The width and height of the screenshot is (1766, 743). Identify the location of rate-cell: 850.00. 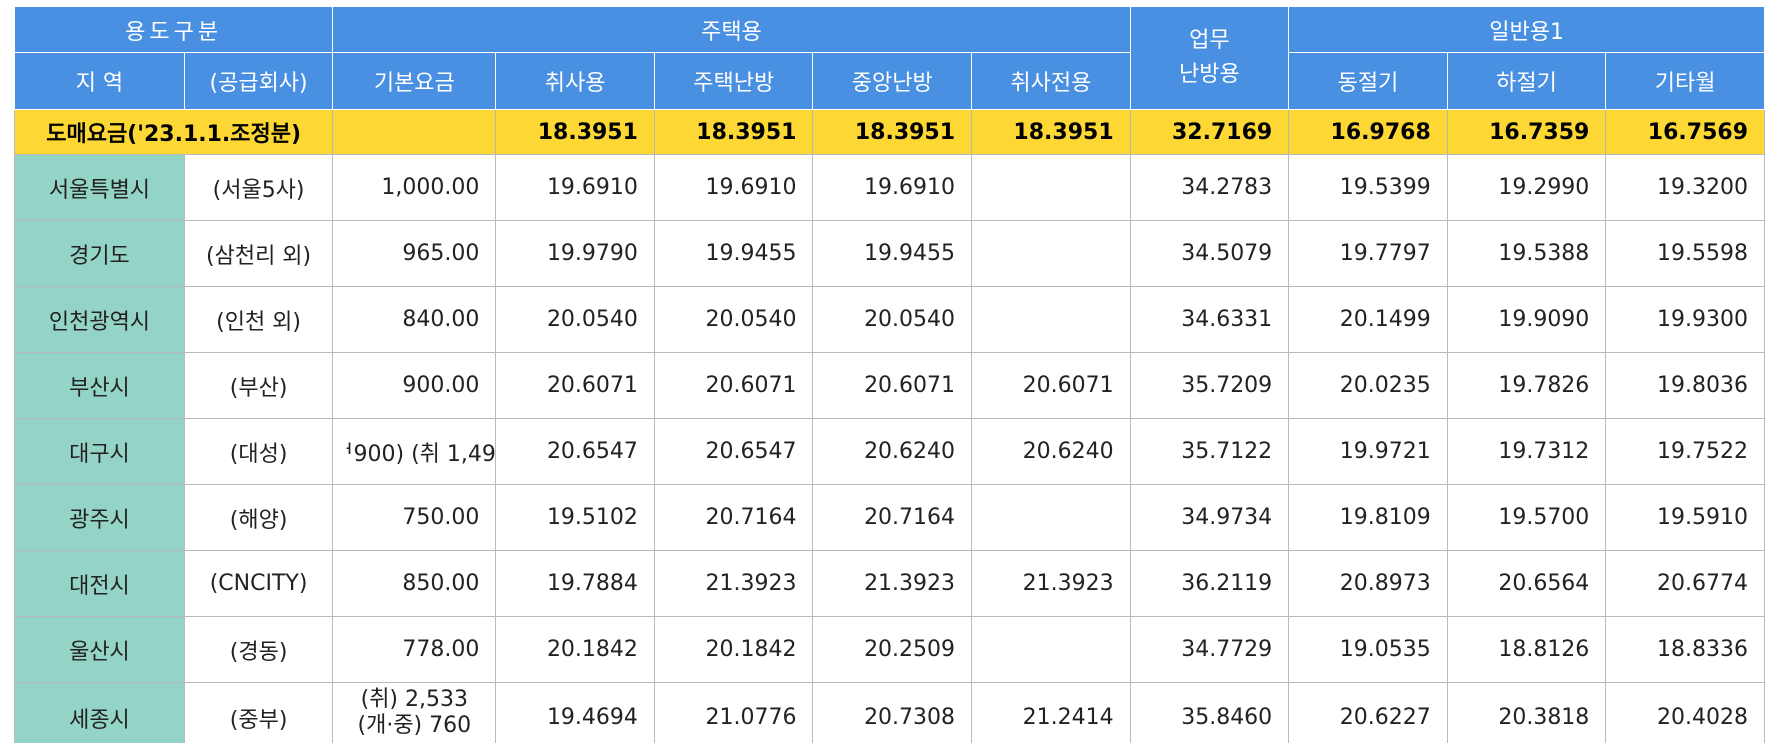
(414, 583).